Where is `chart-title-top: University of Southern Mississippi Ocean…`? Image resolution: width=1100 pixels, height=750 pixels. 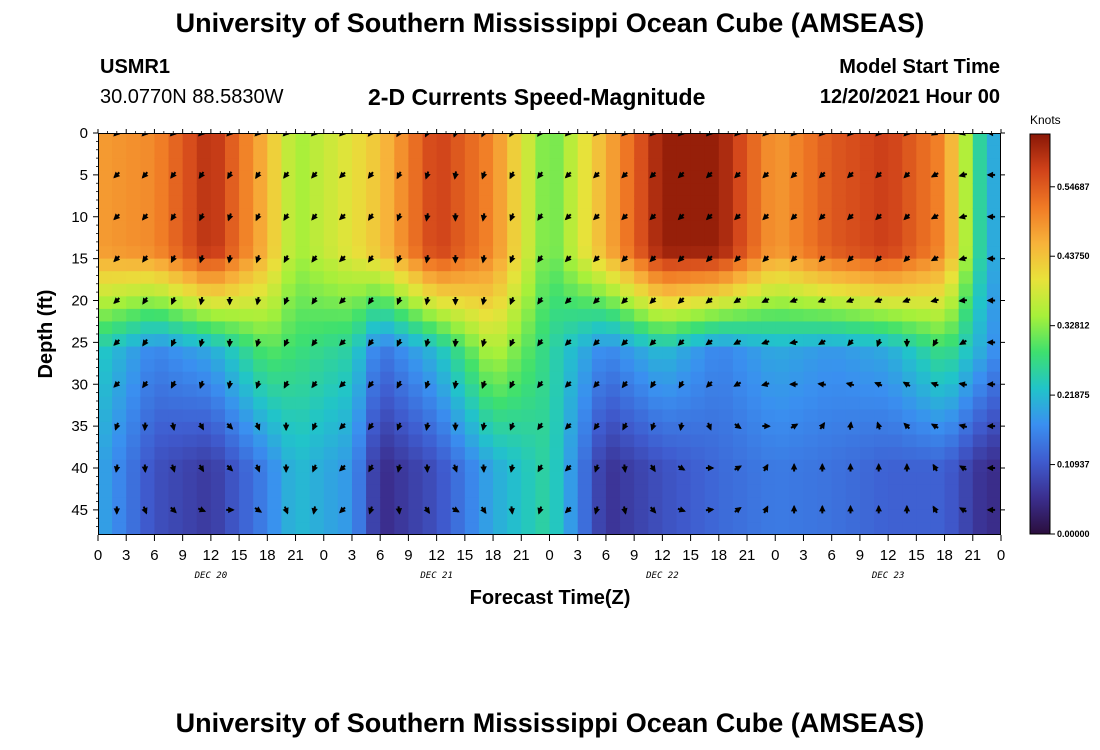 chart-title-top: University of Southern Mississippi Ocean… is located at coordinates (550, 23).